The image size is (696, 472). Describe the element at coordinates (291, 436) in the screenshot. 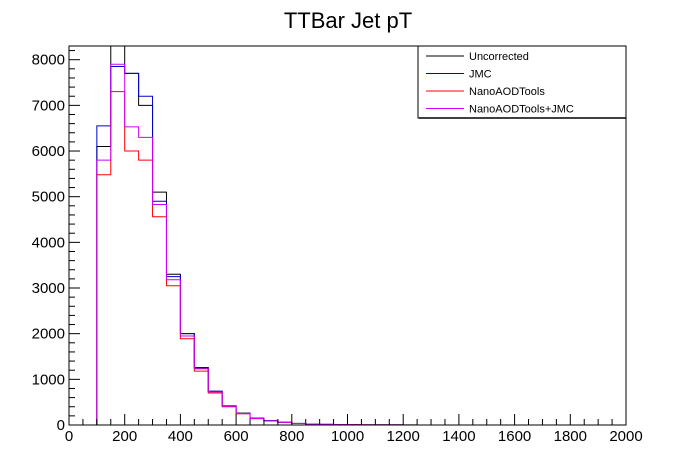

I see `x-tick-label: 800` at that location.